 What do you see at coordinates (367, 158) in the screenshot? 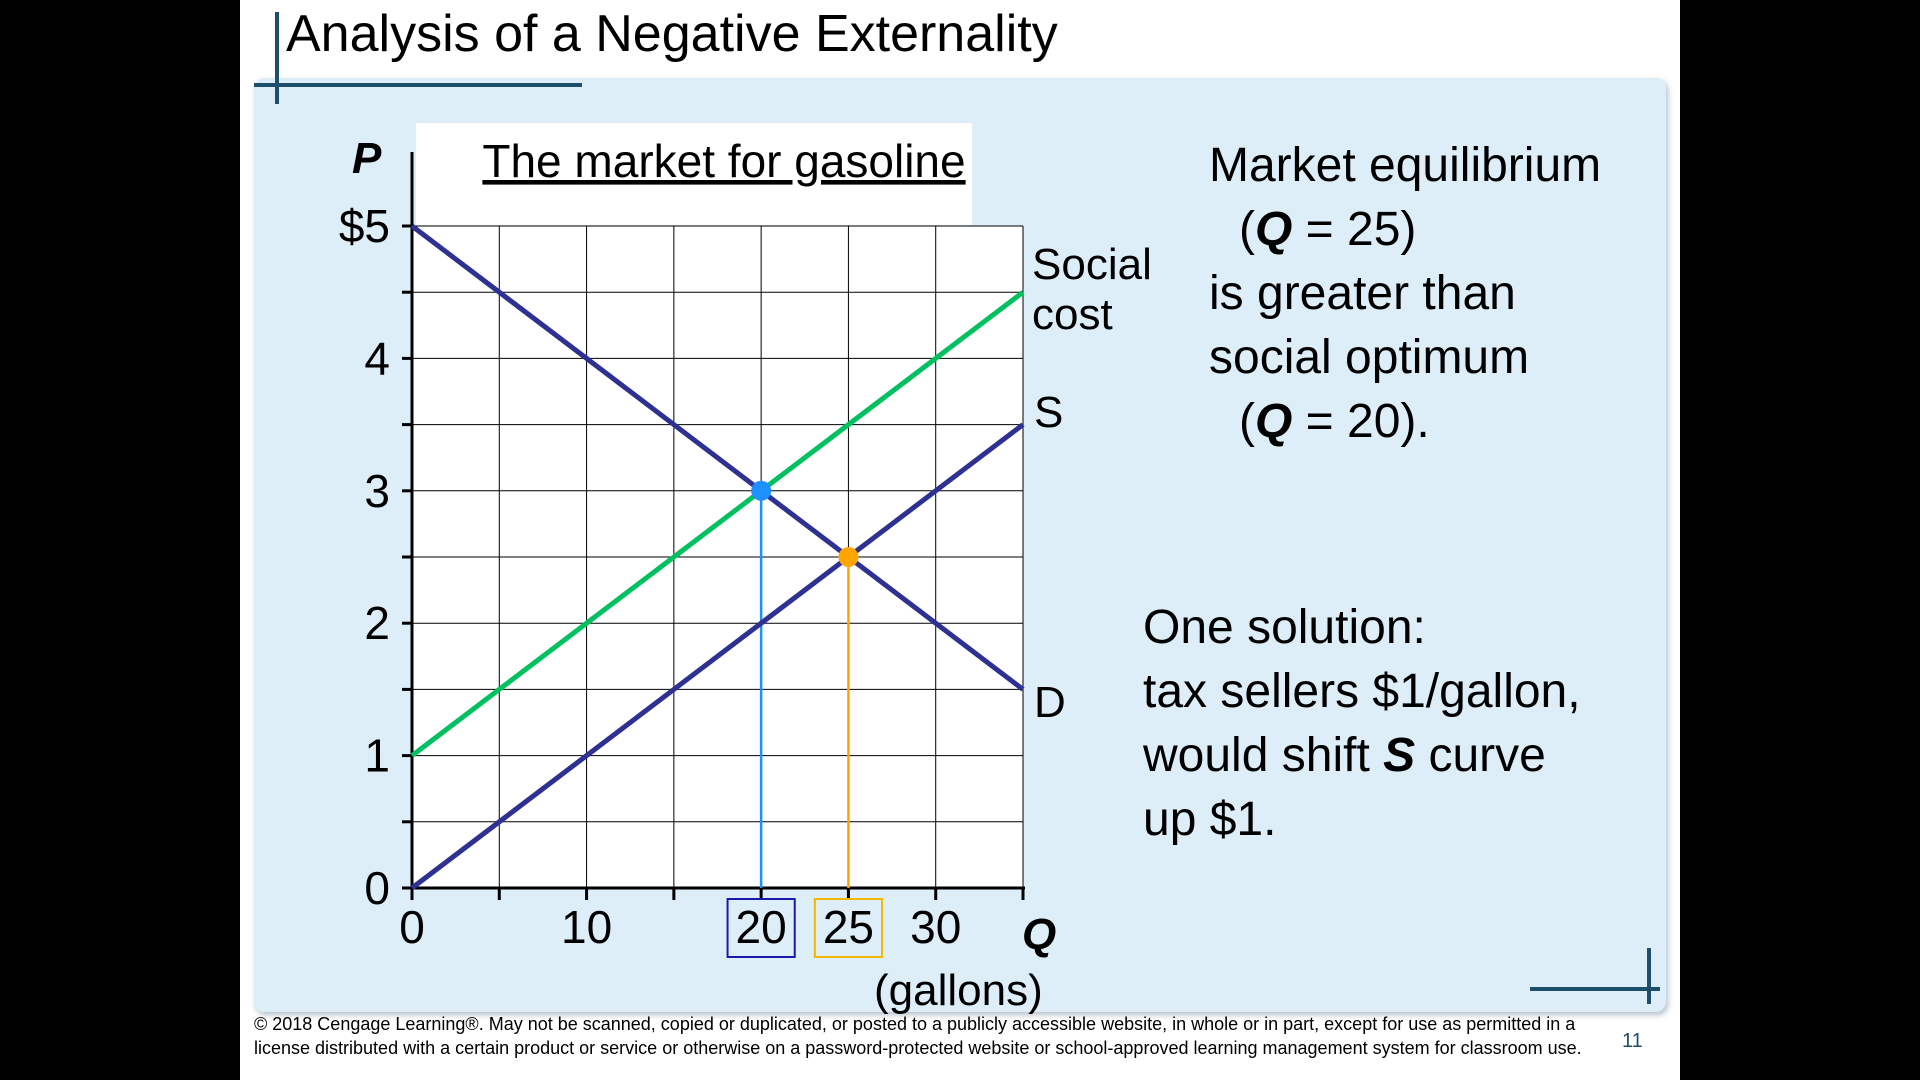
I see `y-axis-label: P` at bounding box center [367, 158].